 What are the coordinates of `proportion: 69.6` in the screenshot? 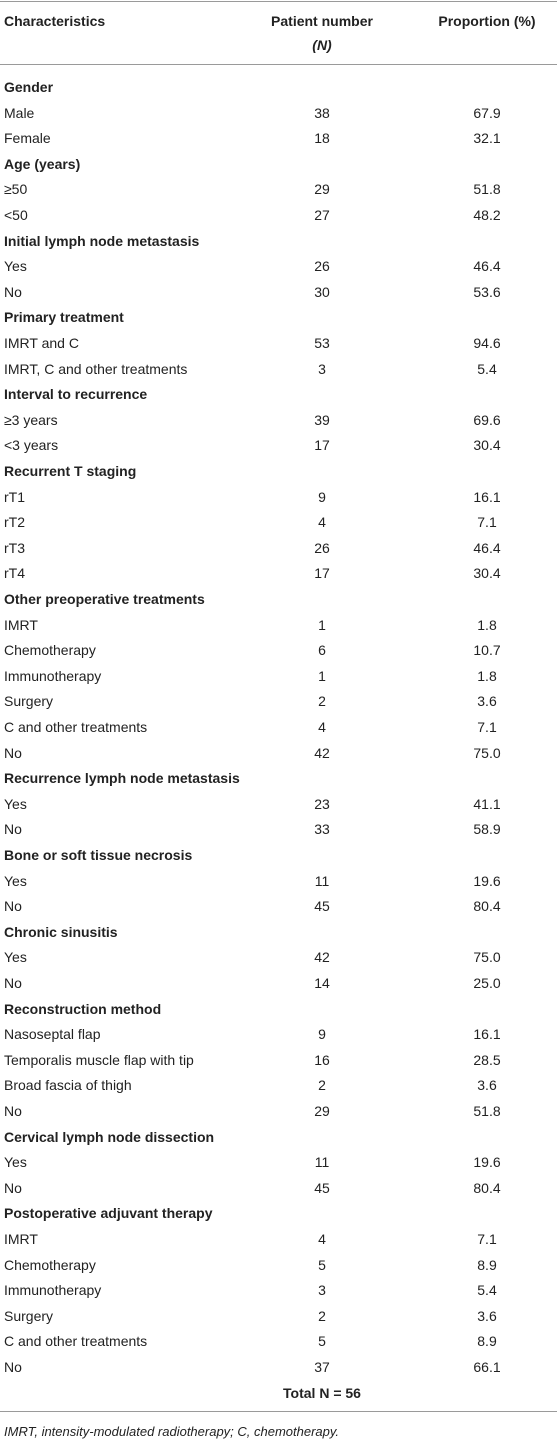 It's located at (487, 419).